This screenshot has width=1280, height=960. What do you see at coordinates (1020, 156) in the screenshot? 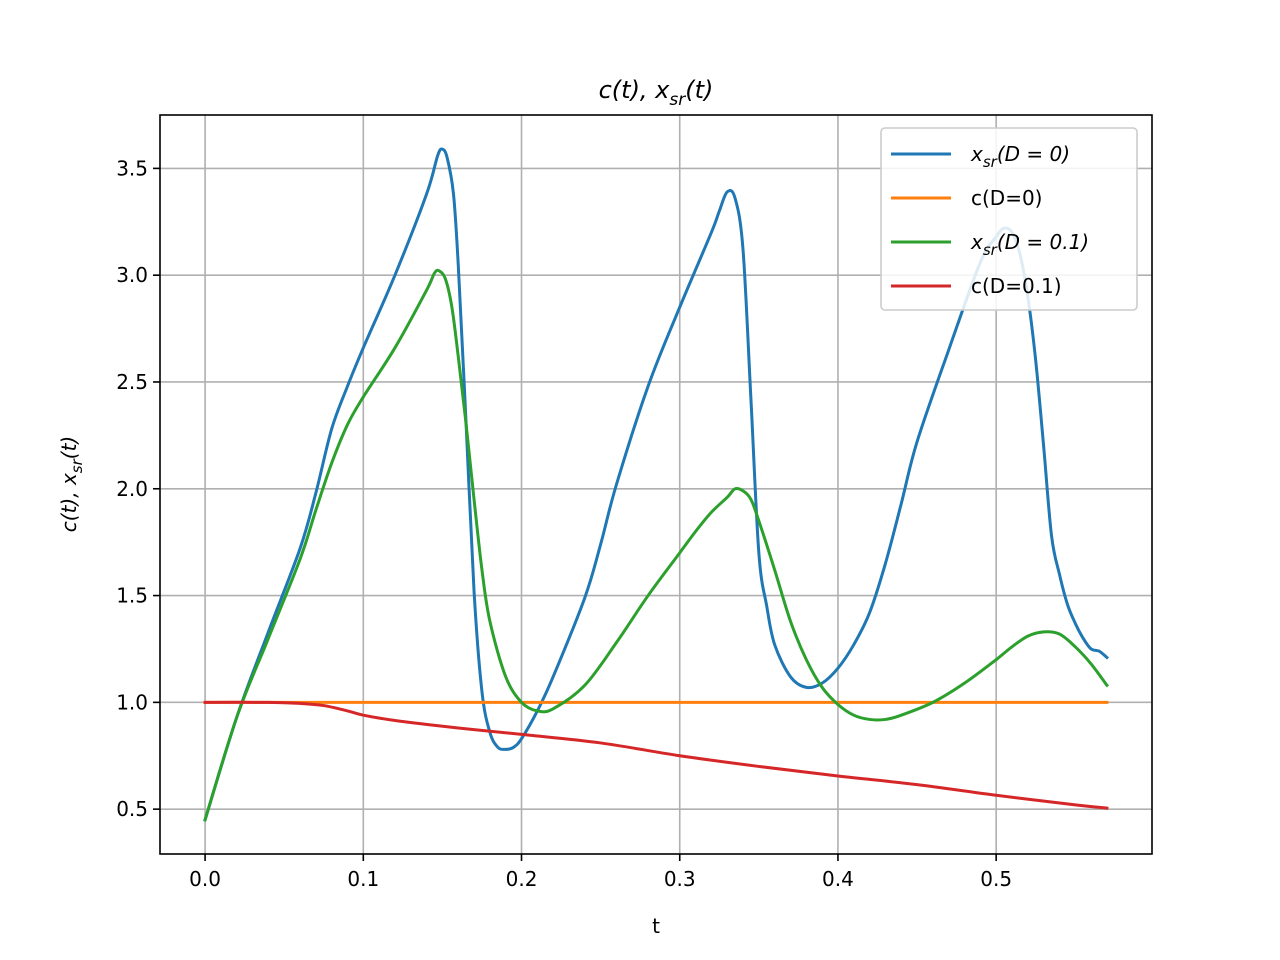
I see `legend-label-0: xsr(D = 0)` at bounding box center [1020, 156].